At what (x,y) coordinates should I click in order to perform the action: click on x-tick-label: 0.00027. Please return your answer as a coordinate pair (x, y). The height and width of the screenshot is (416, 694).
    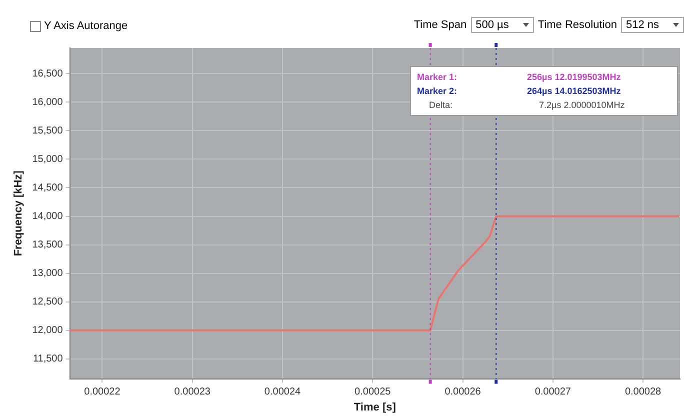
    Looking at the image, I should click on (553, 392).